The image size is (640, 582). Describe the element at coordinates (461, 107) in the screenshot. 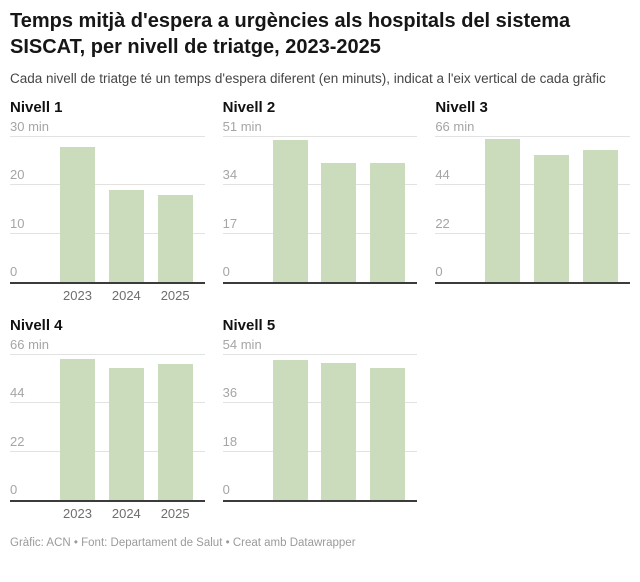

I see `chart-title: Nivell 3` at that location.